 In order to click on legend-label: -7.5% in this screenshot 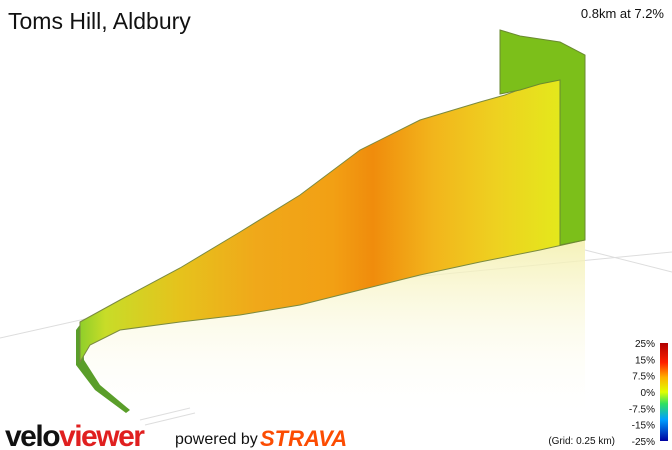, I will do `click(642, 409)`.